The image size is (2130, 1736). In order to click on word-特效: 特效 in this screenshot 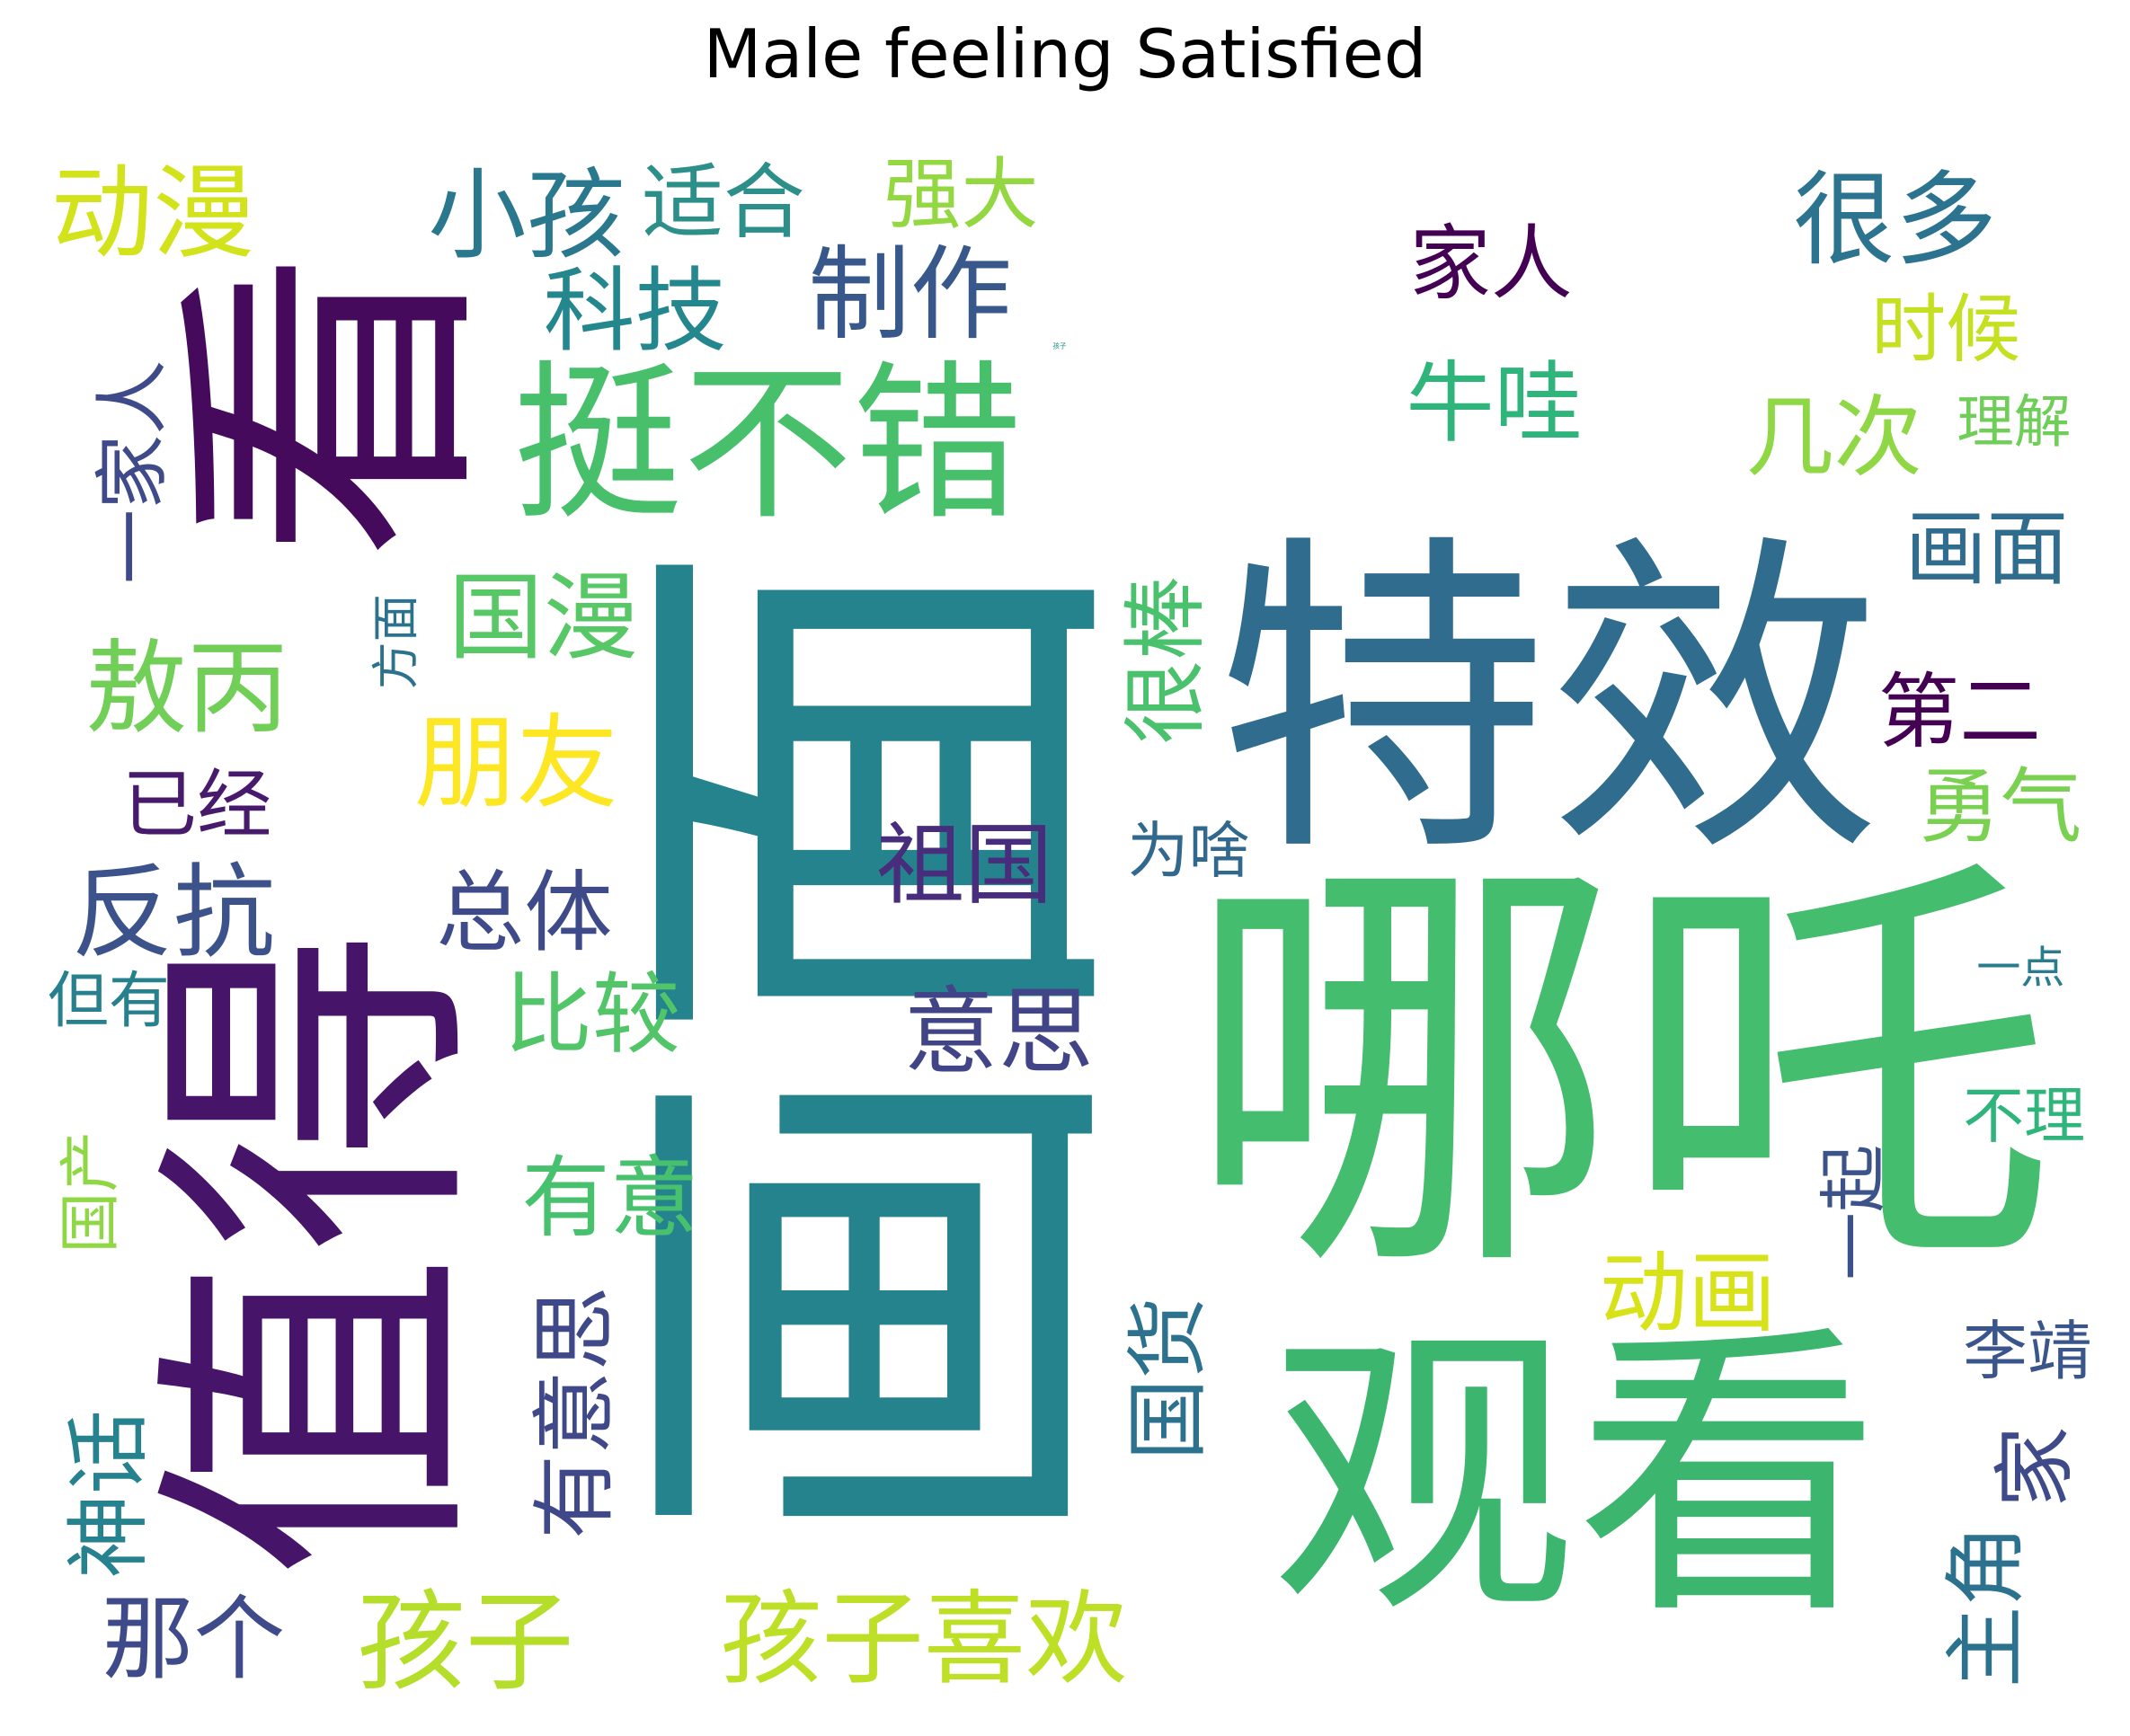, I will do `click(1549, 703)`.